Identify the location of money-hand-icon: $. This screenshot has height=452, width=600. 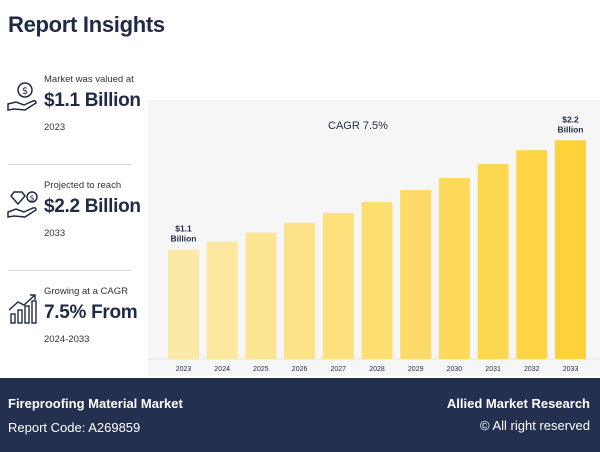
(22, 96).